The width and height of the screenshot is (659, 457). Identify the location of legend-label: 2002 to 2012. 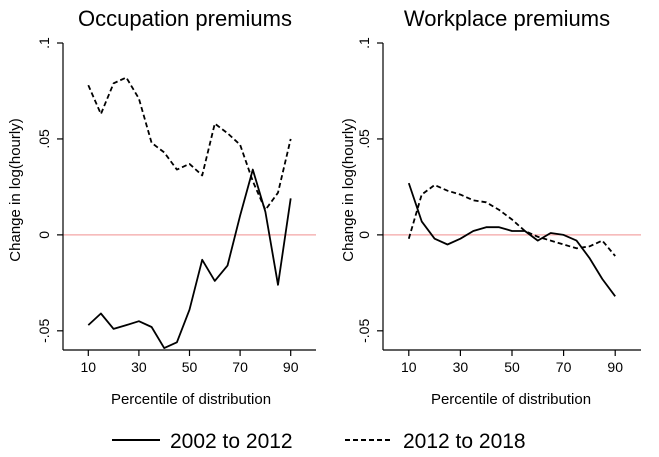
(231, 441).